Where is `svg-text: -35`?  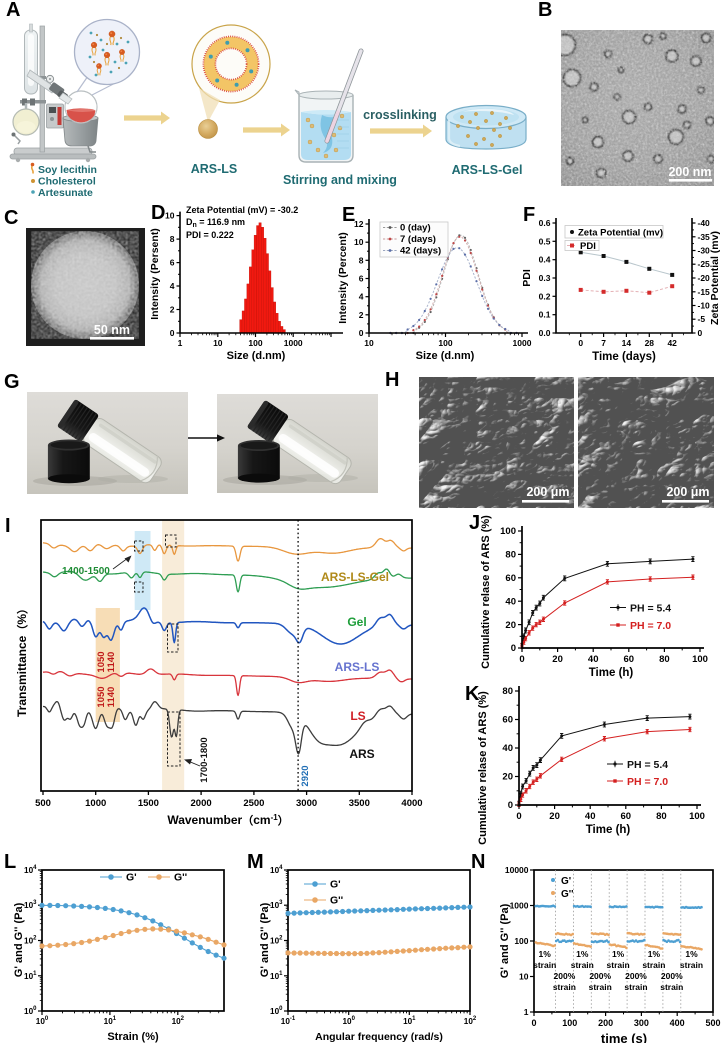
svg-text: -35 is located at coordinates (704, 237).